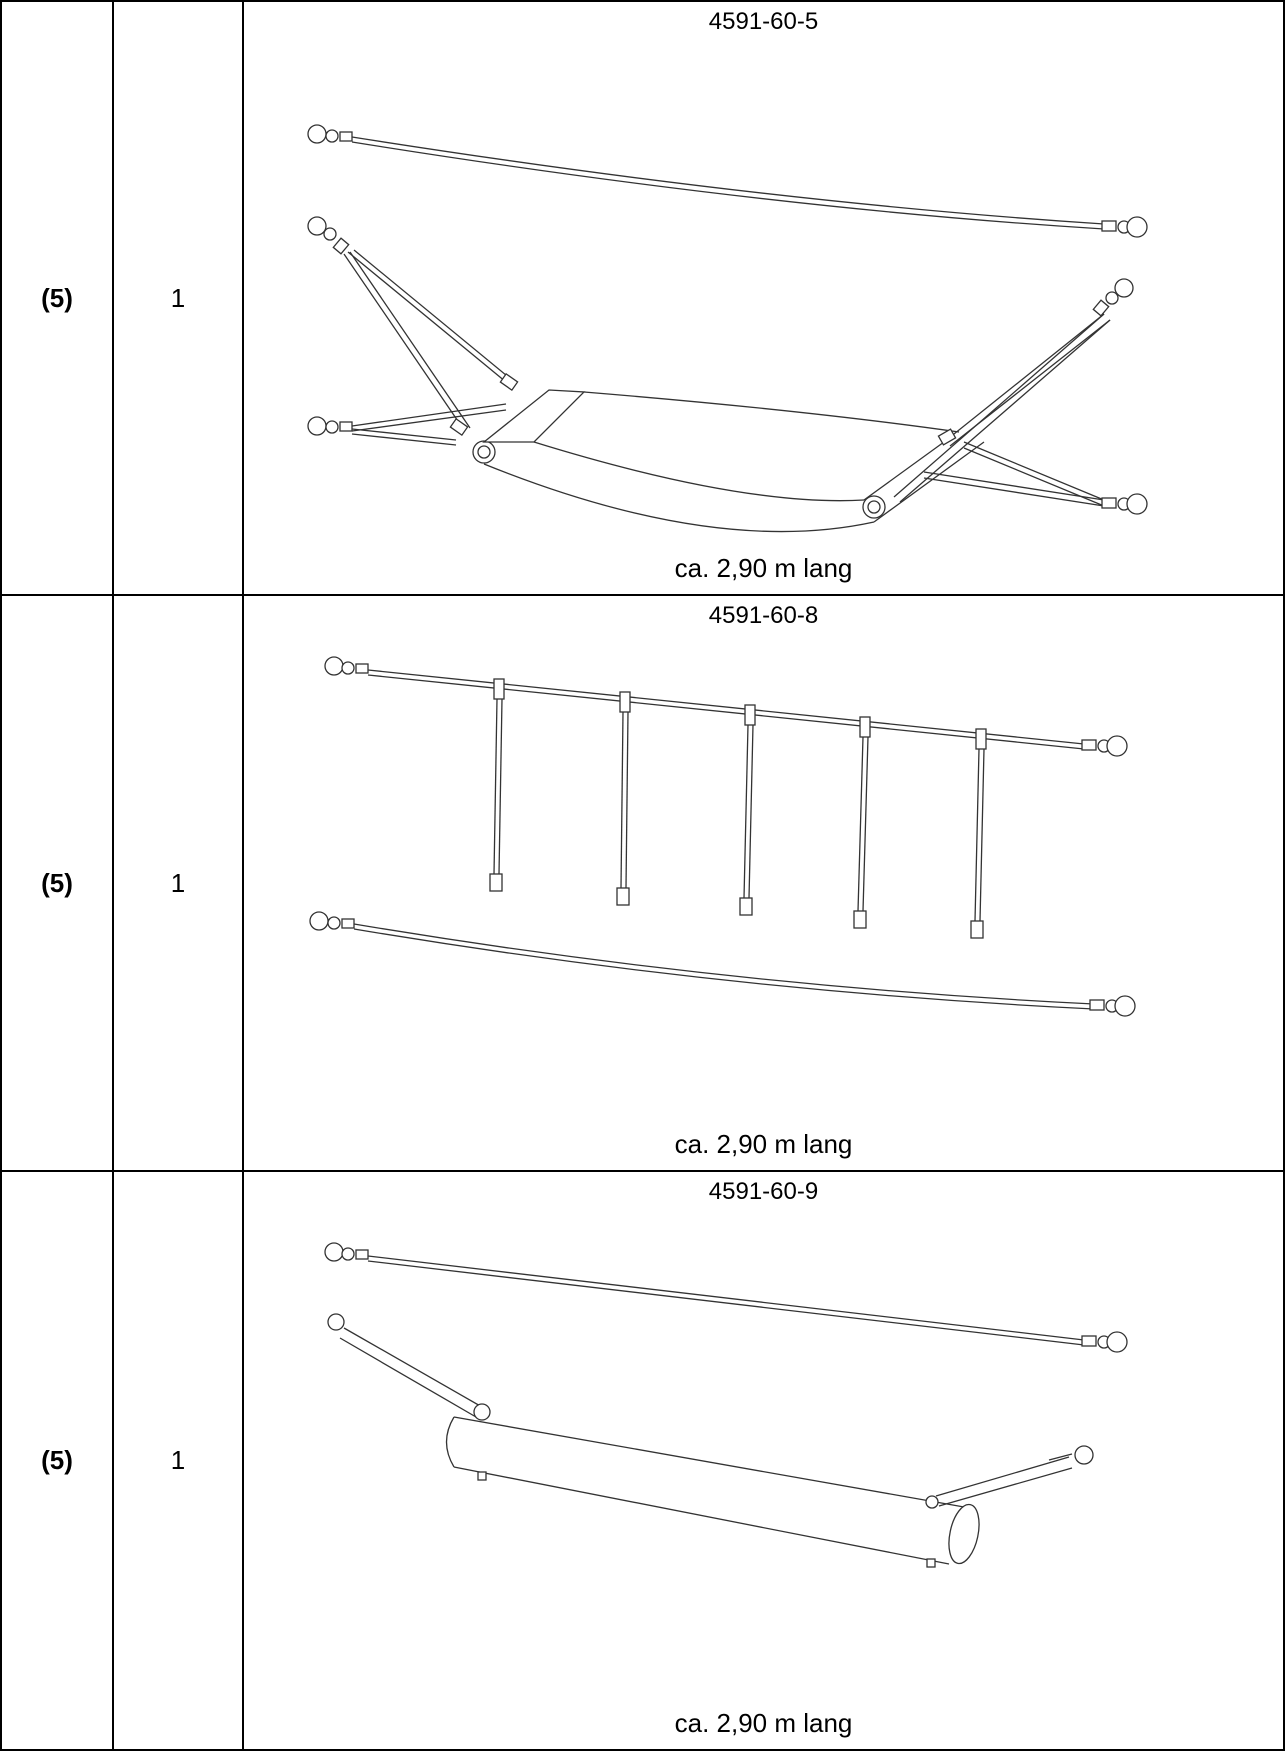 Image resolution: width=1287 pixels, height=1751 pixels. Describe the element at coordinates (413, 340) in the screenshot. I see `left-frame` at that location.